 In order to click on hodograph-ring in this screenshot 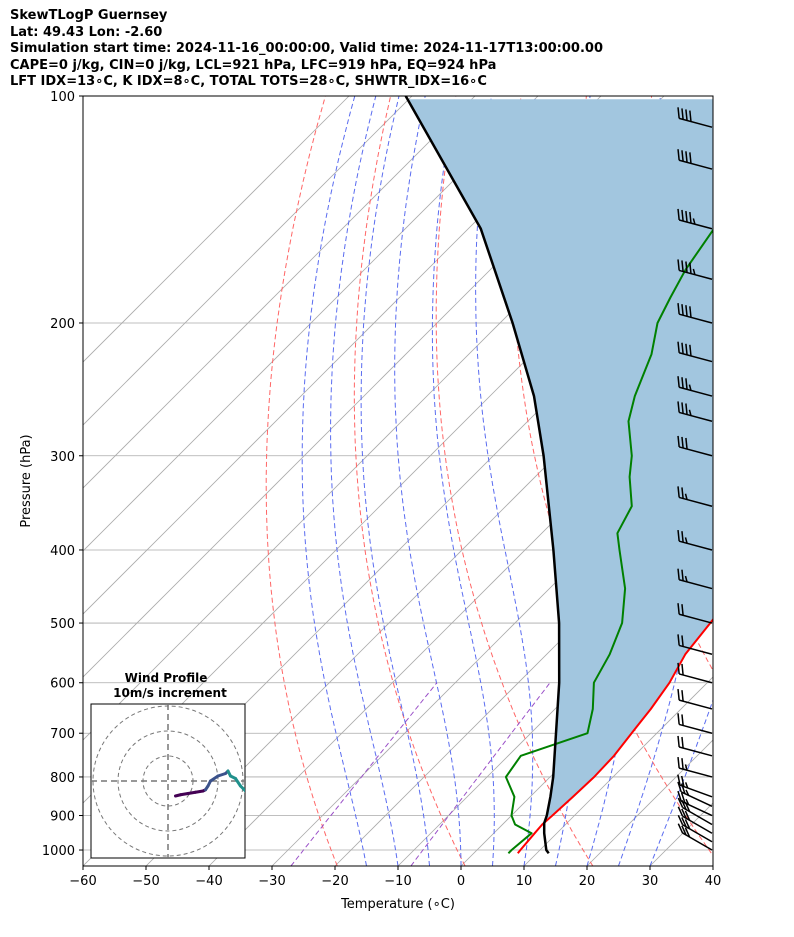, I will do `click(168, 781)`.